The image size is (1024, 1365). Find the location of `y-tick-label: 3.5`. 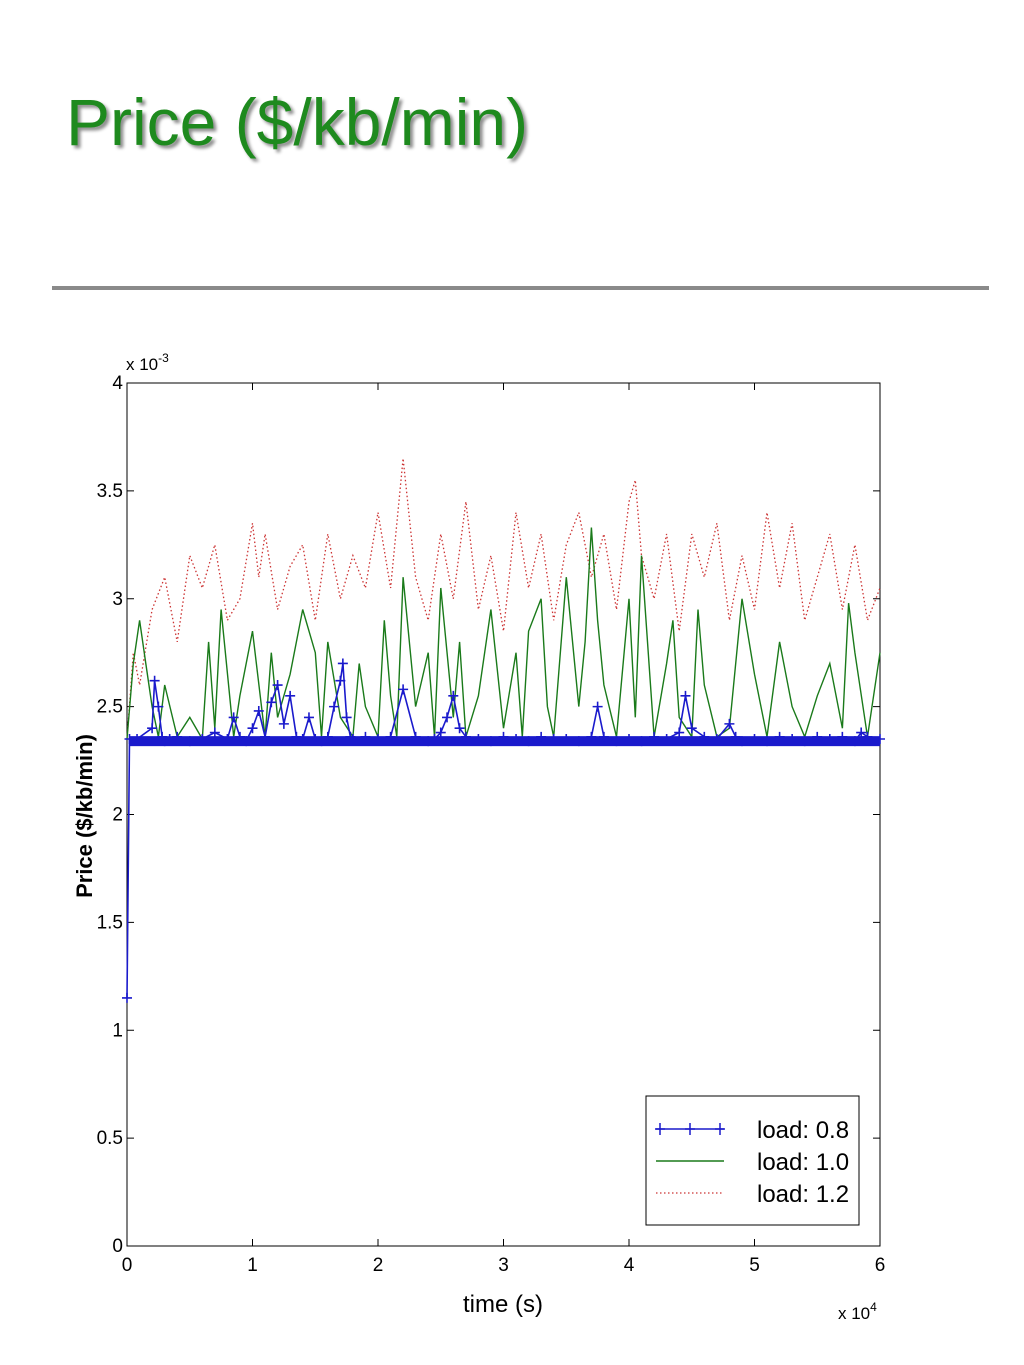

y-tick-label: 3.5 is located at coordinates (110, 491).